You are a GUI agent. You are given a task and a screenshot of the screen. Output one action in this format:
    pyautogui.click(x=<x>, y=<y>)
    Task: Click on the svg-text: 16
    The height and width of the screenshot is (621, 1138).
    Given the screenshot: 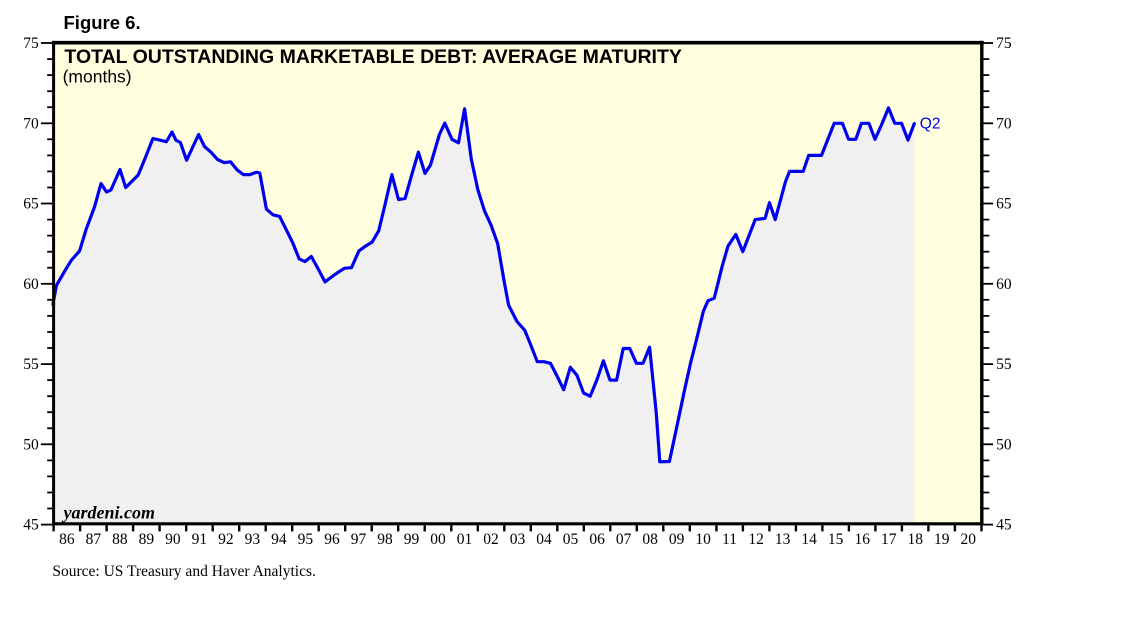 What is the action you would take?
    pyautogui.click(x=862, y=539)
    